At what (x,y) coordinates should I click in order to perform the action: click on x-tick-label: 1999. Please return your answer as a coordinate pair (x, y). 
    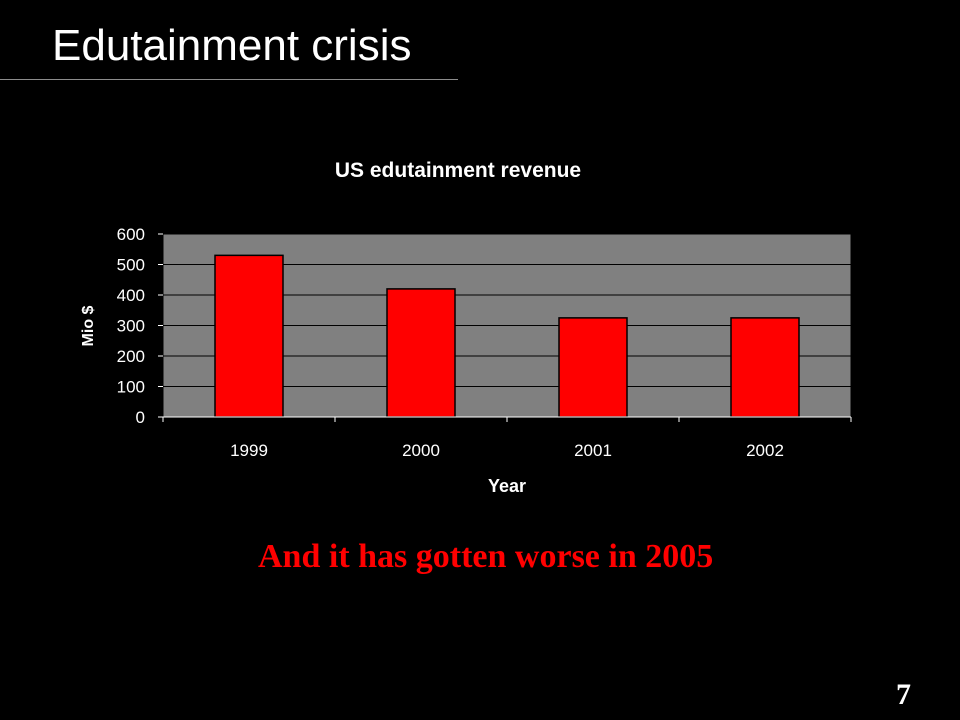
    Looking at the image, I should click on (249, 450).